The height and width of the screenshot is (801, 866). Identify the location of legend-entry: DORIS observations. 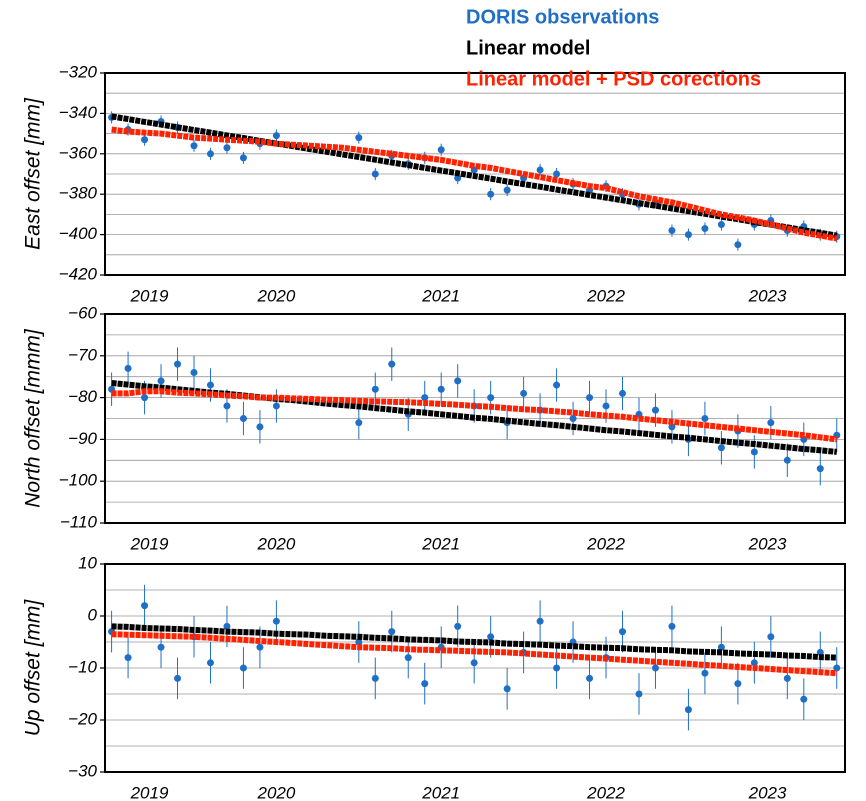
(562, 17).